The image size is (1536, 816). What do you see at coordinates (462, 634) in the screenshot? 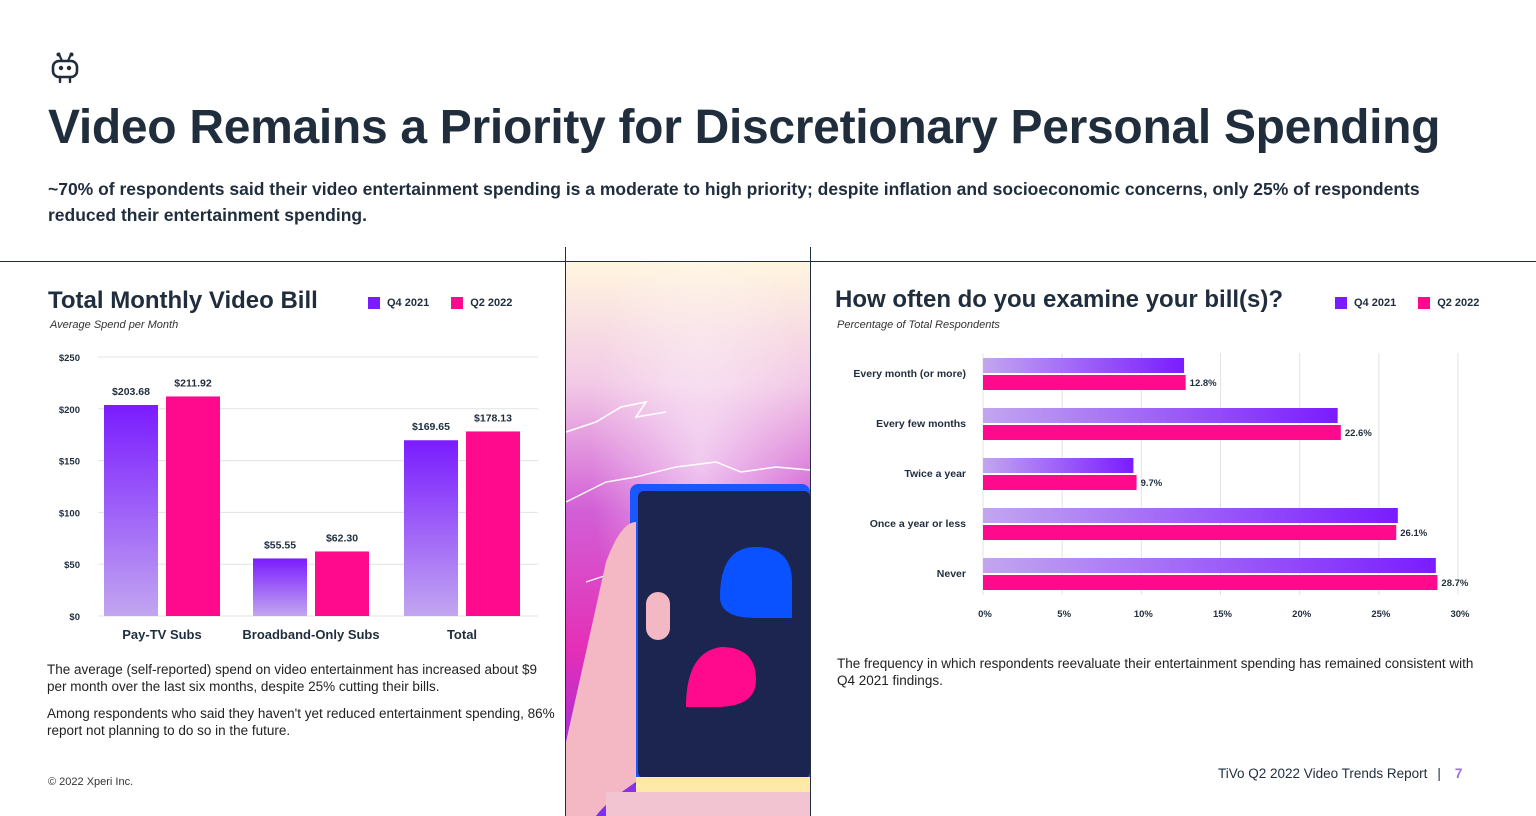
I see `category-label: Total` at bounding box center [462, 634].